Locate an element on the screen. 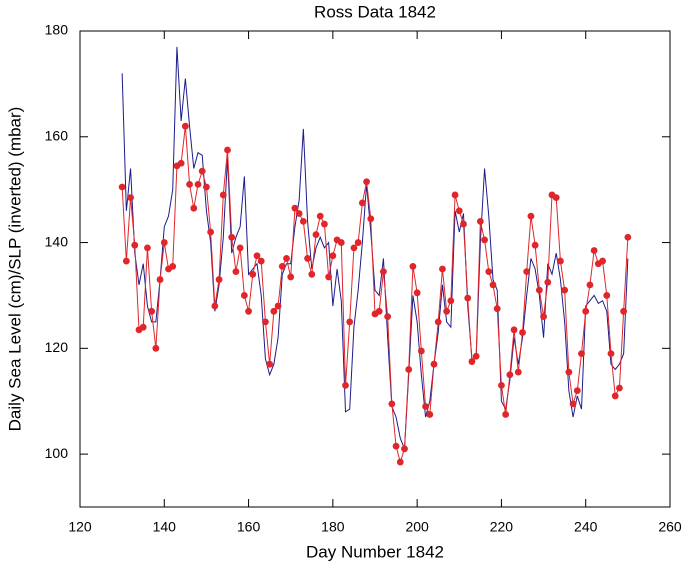 This screenshot has width=685, height=568. x-tick-label: 220 is located at coordinates (502, 527).